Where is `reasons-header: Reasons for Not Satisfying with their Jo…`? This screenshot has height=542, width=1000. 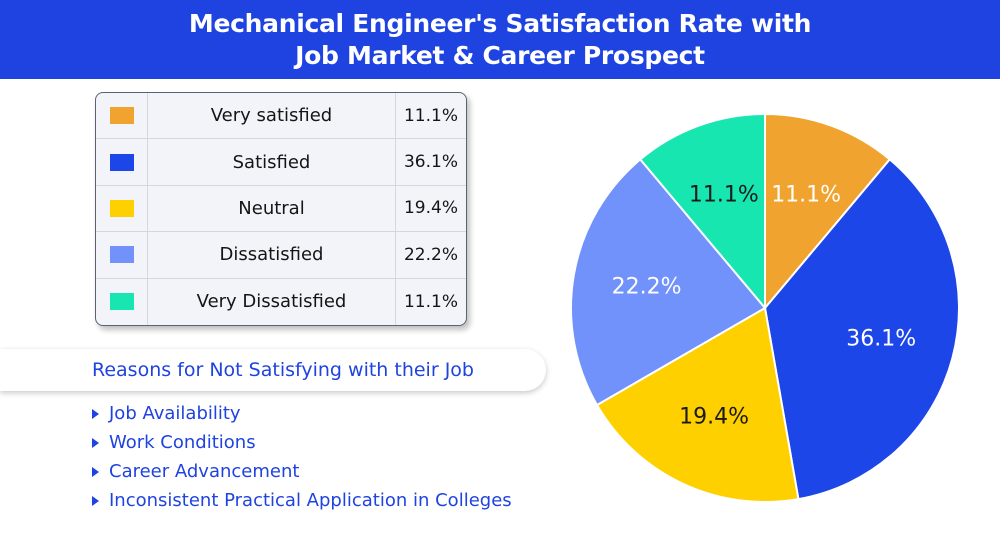 reasons-header: Reasons for Not Satisfying with their Jo… is located at coordinates (273, 370).